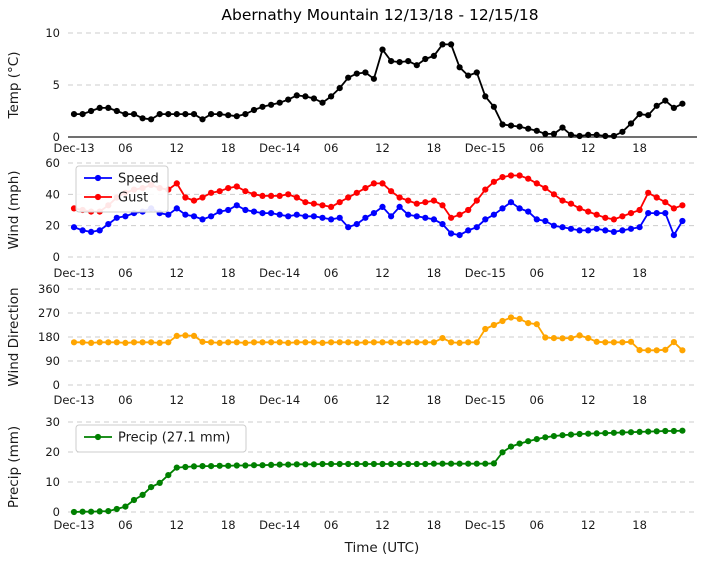 This screenshot has width=704, height=573. What do you see at coordinates (161, 438) in the screenshot?
I see `precip-legend: Precip (27.1 mm)` at bounding box center [161, 438].